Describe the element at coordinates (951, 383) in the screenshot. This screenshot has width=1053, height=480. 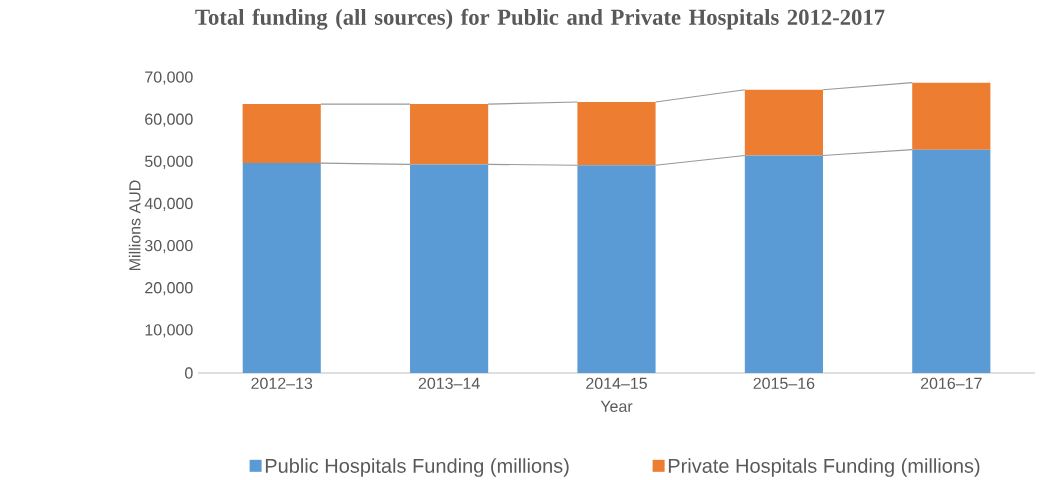
I see `x-tick-label: 2016–17` at that location.